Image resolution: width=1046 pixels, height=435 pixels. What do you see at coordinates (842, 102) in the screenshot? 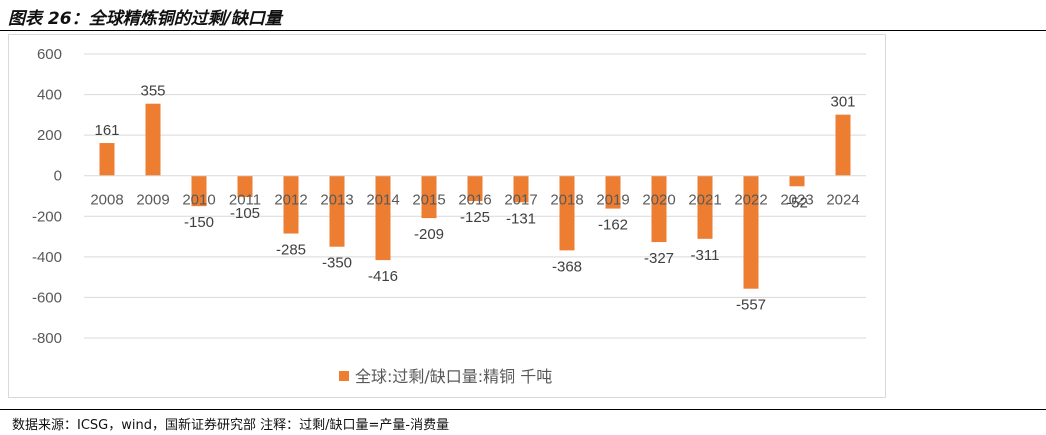
I see `data-label-2024: 301` at bounding box center [842, 102].